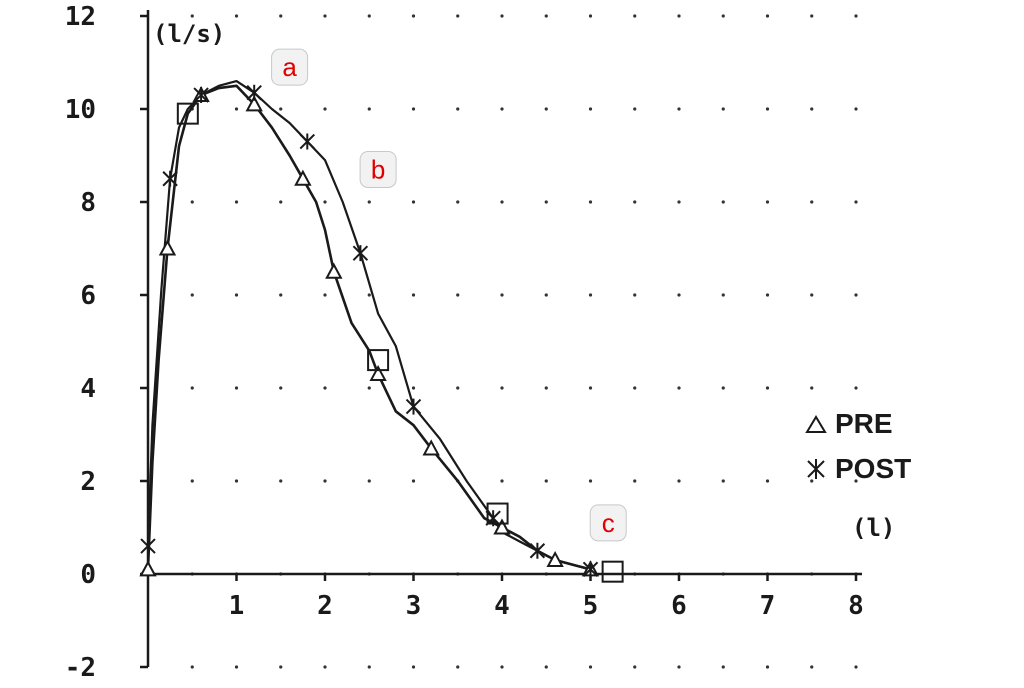  I want to click on callout-label: b, so click(378, 169).